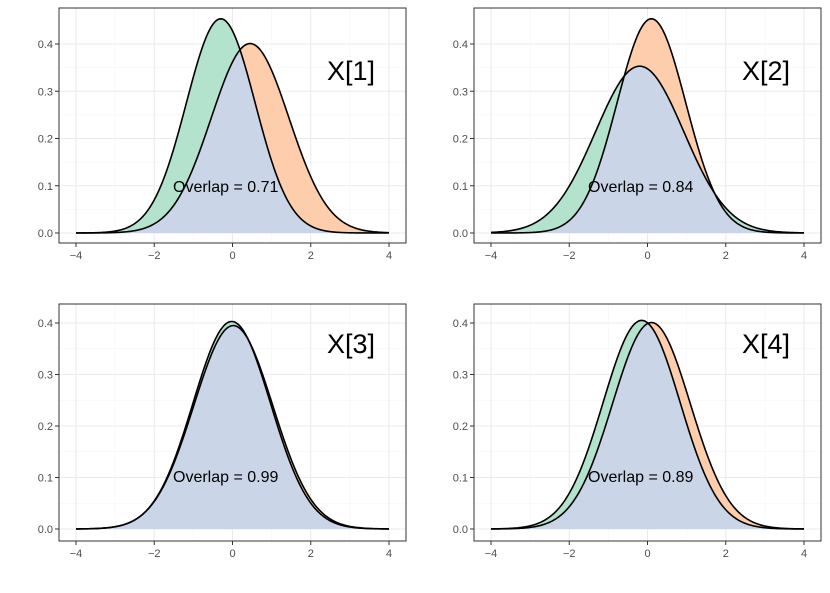 This screenshot has height=593, width=830. Describe the element at coordinates (226, 187) in the screenshot. I see `overlap-annotation: Overlap = 0.71` at that location.